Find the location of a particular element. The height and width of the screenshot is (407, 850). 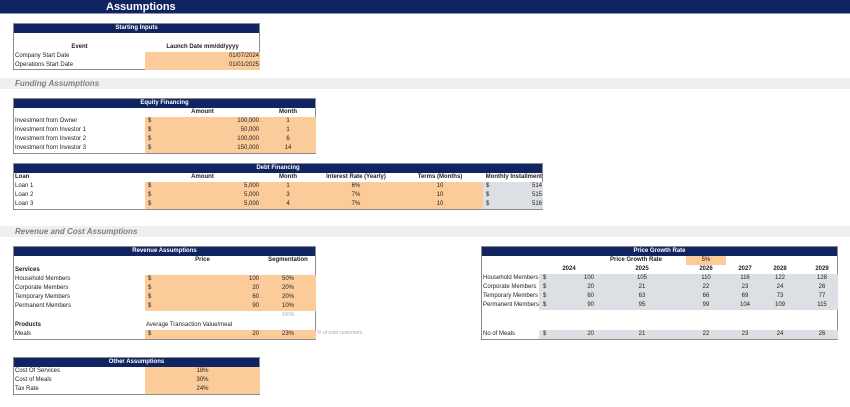

equity-amount-input: 150,000 is located at coordinates (248, 148).